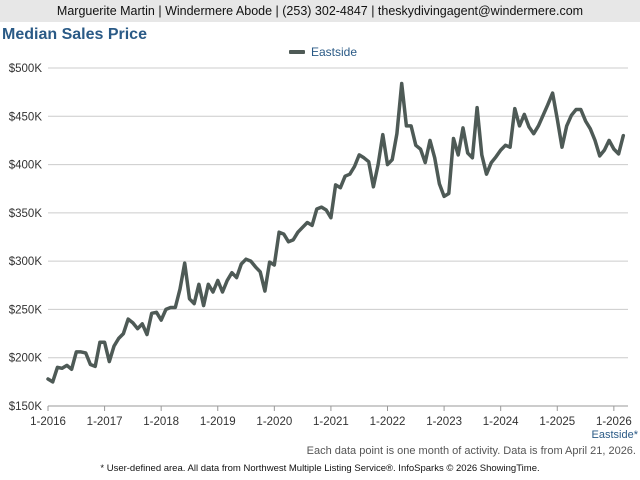  I want to click on chart-legend: Eastside, so click(323, 52).